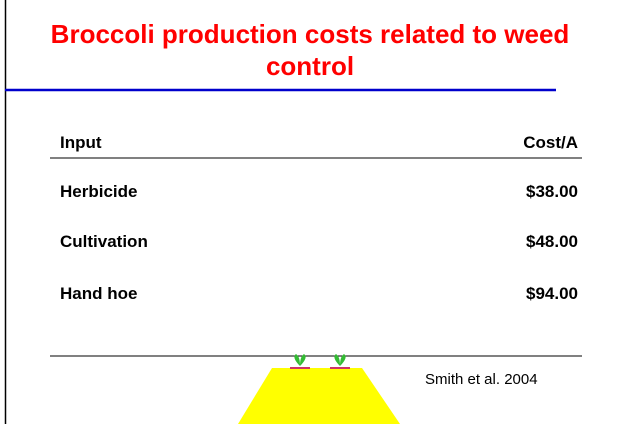 The image size is (629, 424). What do you see at coordinates (99, 191) in the screenshot?
I see `input-name: Herbicide` at bounding box center [99, 191].